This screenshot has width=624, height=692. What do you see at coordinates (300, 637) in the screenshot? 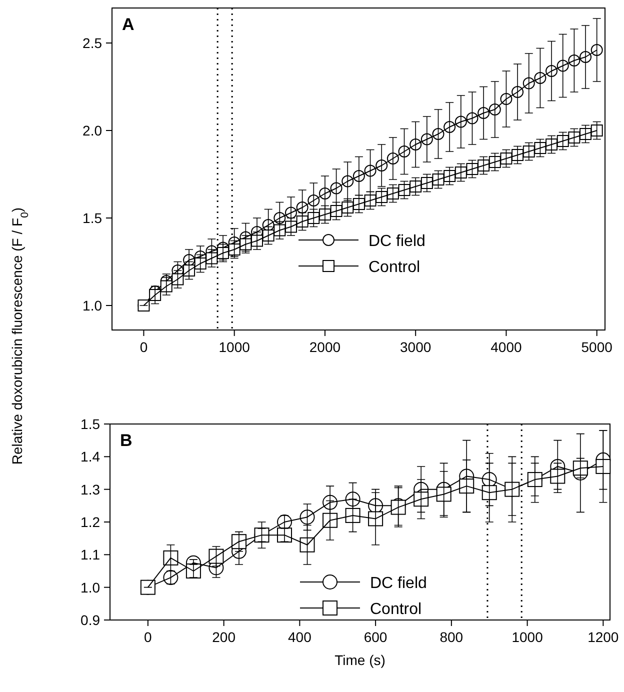
I see `x-tick-label: 400` at bounding box center [300, 637].